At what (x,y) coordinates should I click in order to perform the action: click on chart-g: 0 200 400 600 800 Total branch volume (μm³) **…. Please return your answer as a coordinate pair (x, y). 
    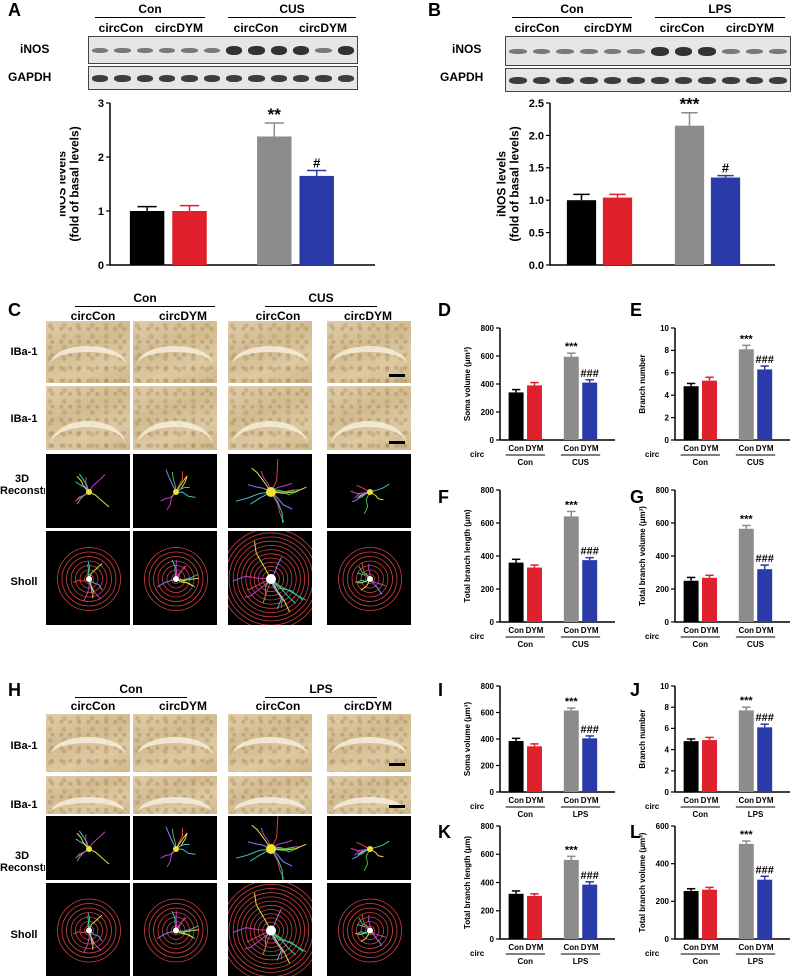
    Looking at the image, I should click on (714, 567).